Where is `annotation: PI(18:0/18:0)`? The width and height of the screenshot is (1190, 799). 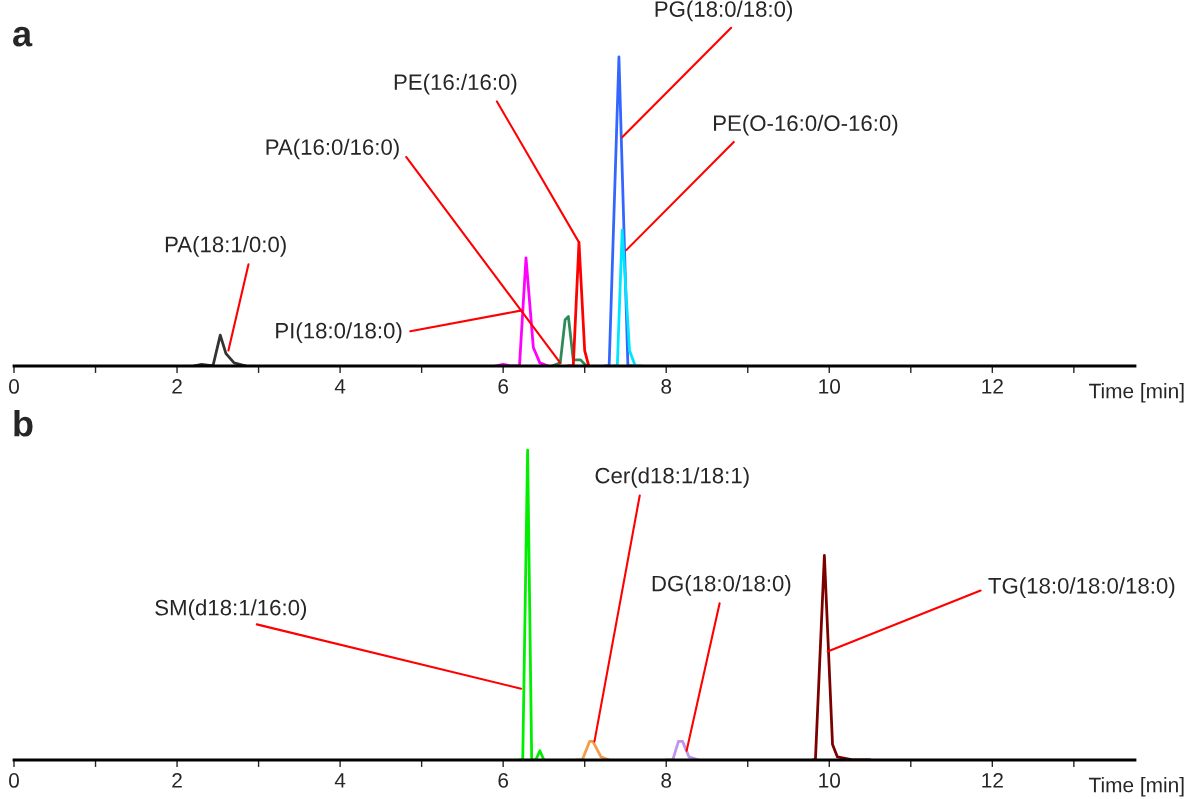
annotation: PI(18:0/18:0) is located at coordinates (339, 332).